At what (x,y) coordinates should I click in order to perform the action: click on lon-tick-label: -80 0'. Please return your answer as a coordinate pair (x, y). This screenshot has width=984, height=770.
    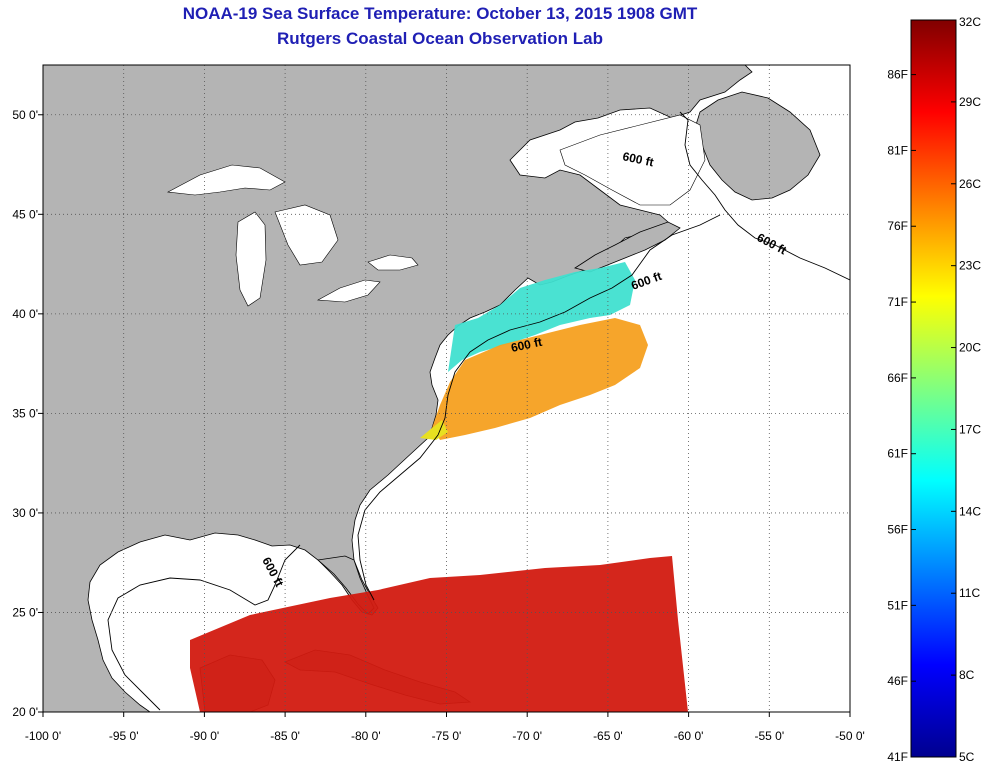
    Looking at the image, I should click on (366, 736).